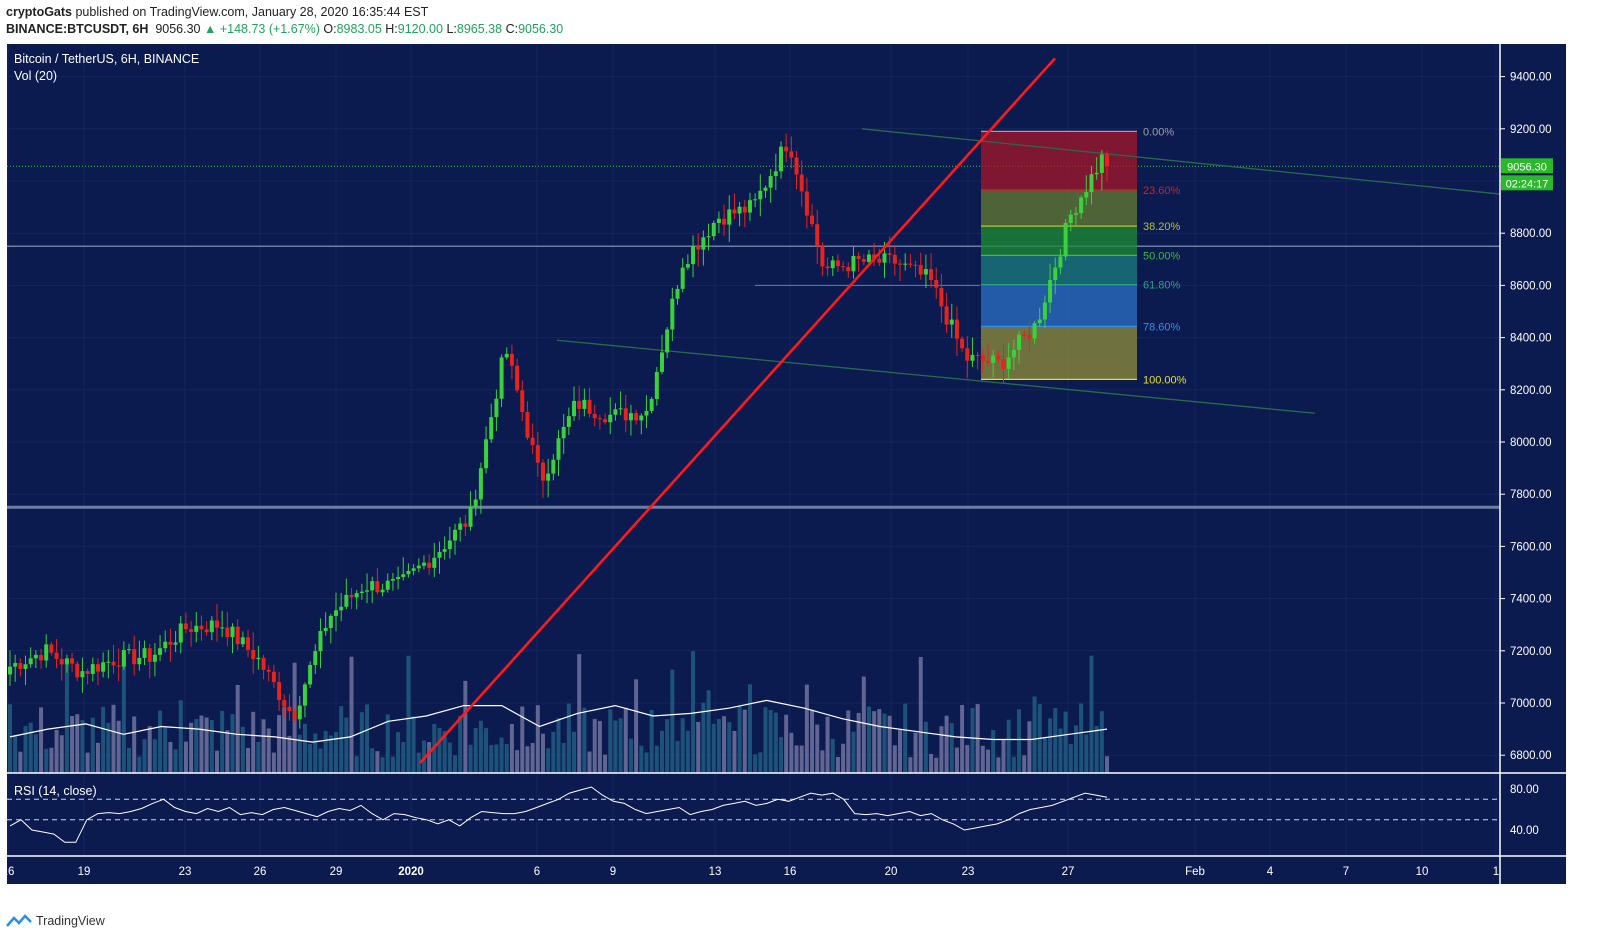 This screenshot has height=942, width=1607. Describe the element at coordinates (936, 376) in the screenshot. I see `channel-lower` at that location.